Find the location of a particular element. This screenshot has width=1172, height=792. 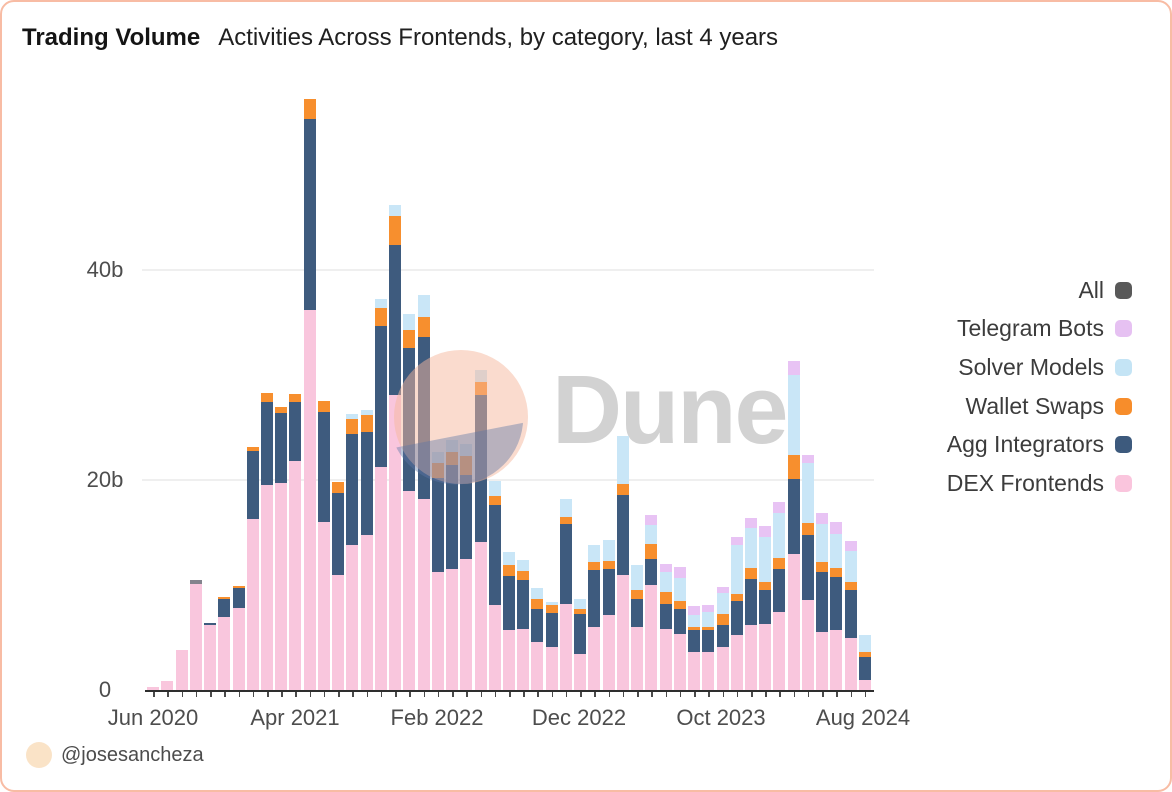

bar-sep-2021 is located at coordinates (367, 391).